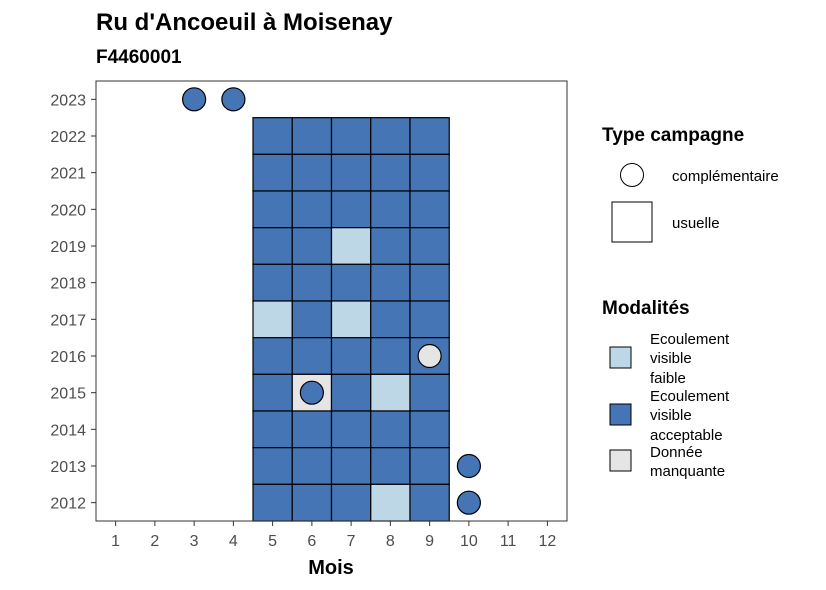  Describe the element at coordinates (68, 357) in the screenshot. I see `y-tick-label: 2016` at that location.